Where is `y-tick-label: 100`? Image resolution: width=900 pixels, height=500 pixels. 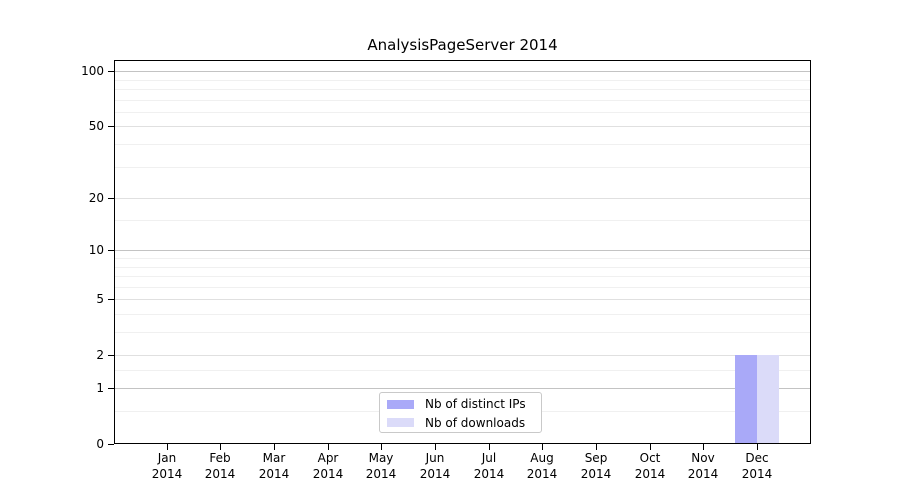
y-tick-label: 100 is located at coordinates (92, 71).